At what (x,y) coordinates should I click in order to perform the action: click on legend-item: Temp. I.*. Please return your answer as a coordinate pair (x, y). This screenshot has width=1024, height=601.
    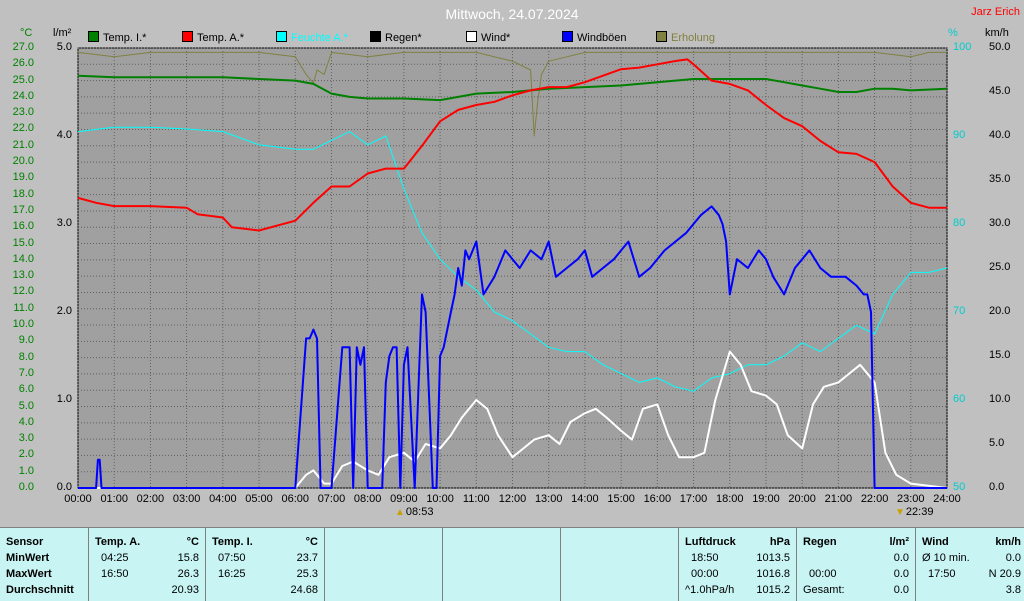
    Looking at the image, I should click on (117, 37).